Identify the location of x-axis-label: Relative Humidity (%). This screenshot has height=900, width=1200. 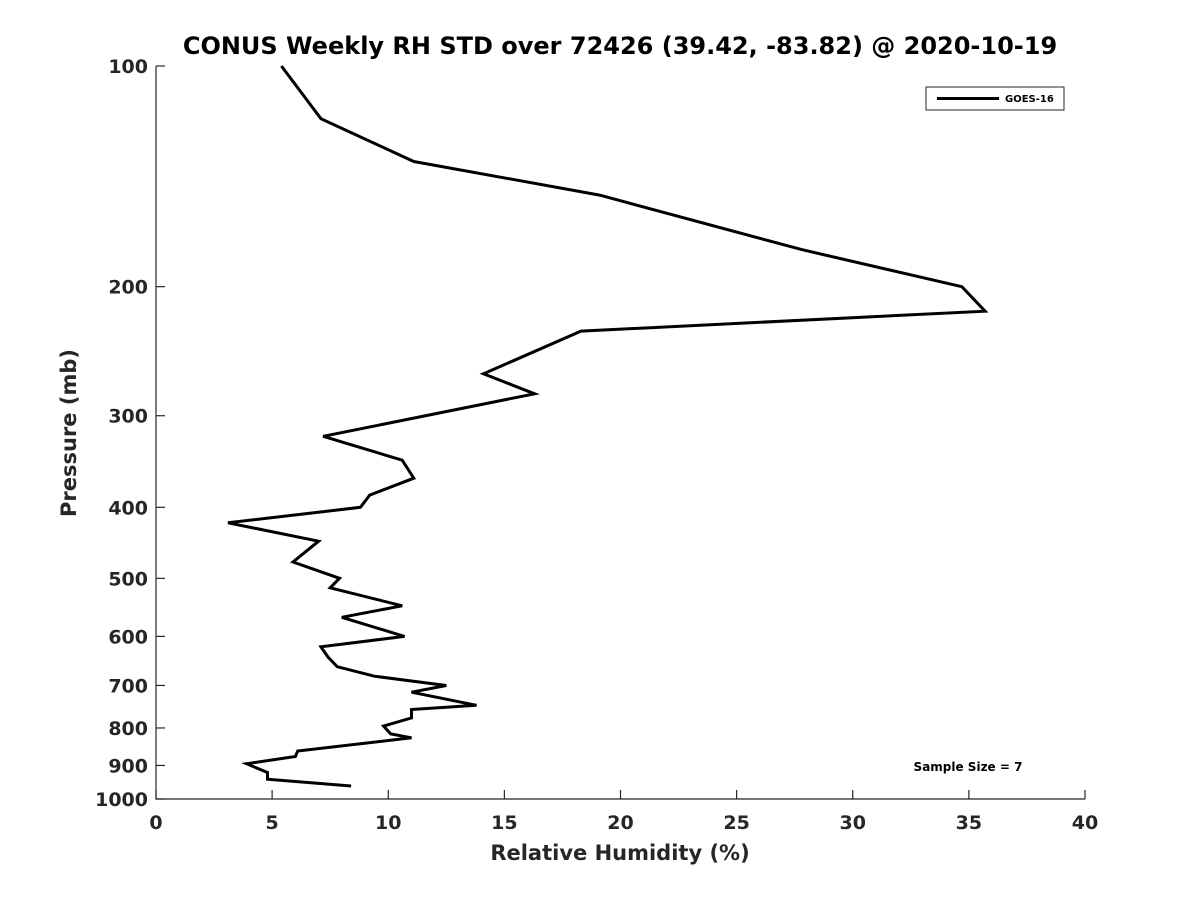
(619, 853).